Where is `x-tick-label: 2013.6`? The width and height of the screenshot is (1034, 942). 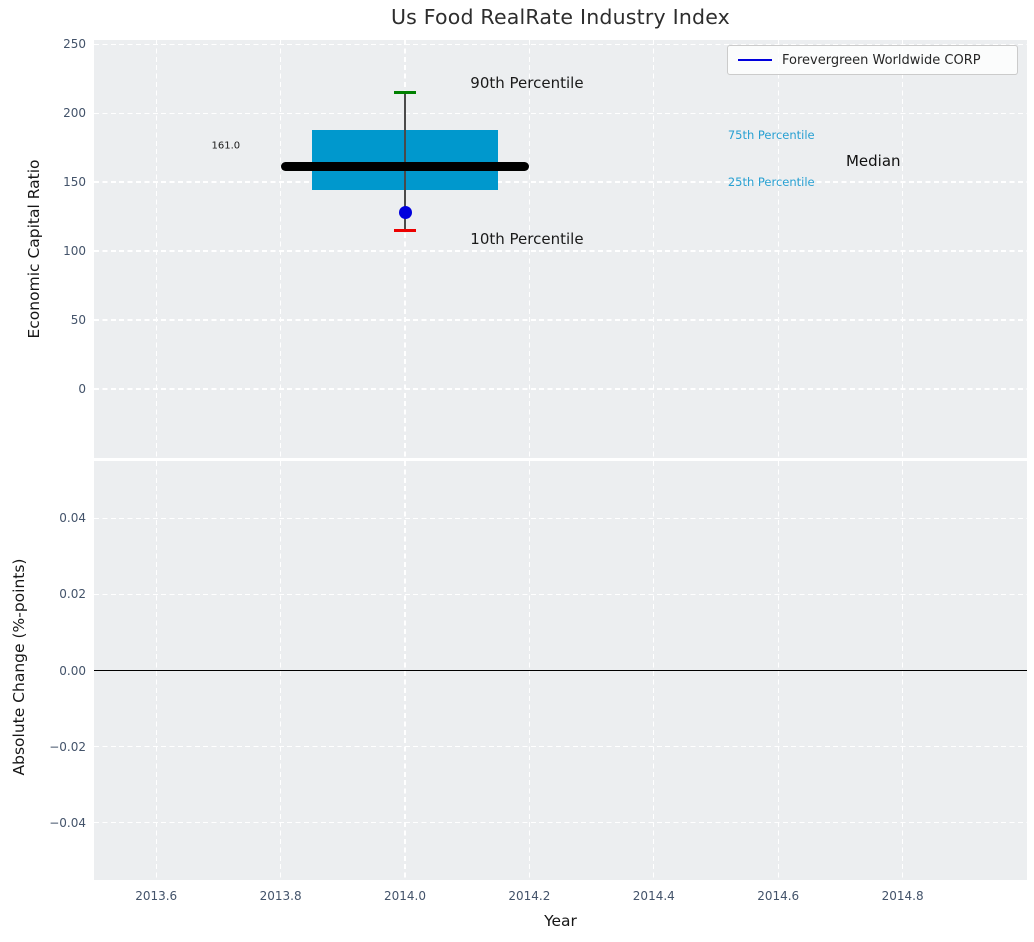
x-tick-label: 2013.6 is located at coordinates (156, 896).